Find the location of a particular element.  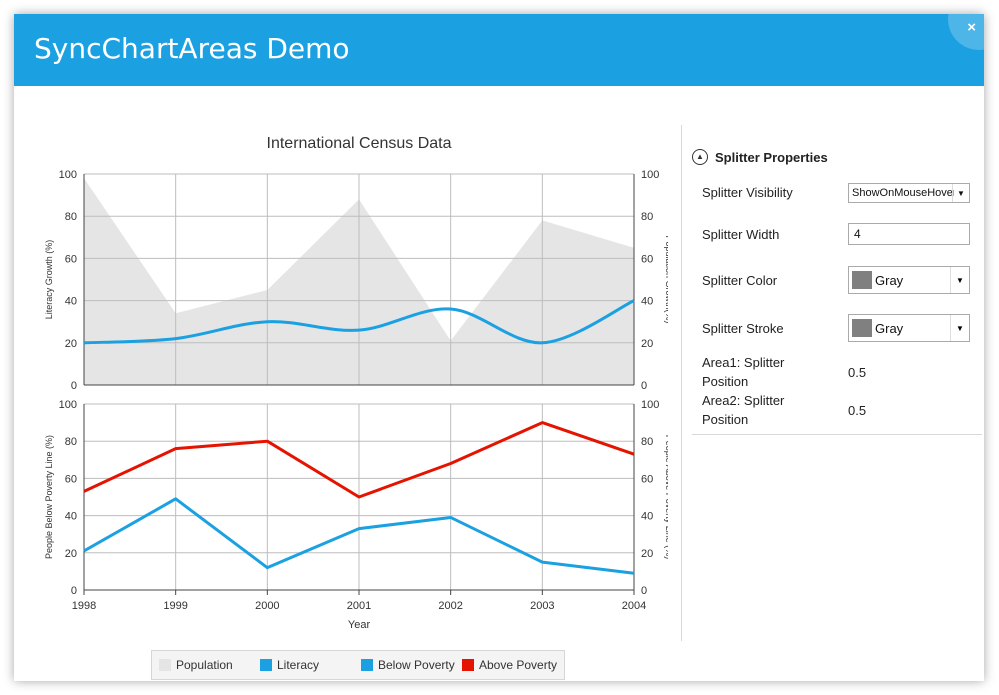

splitter-color-value: Gray is located at coordinates (889, 280).